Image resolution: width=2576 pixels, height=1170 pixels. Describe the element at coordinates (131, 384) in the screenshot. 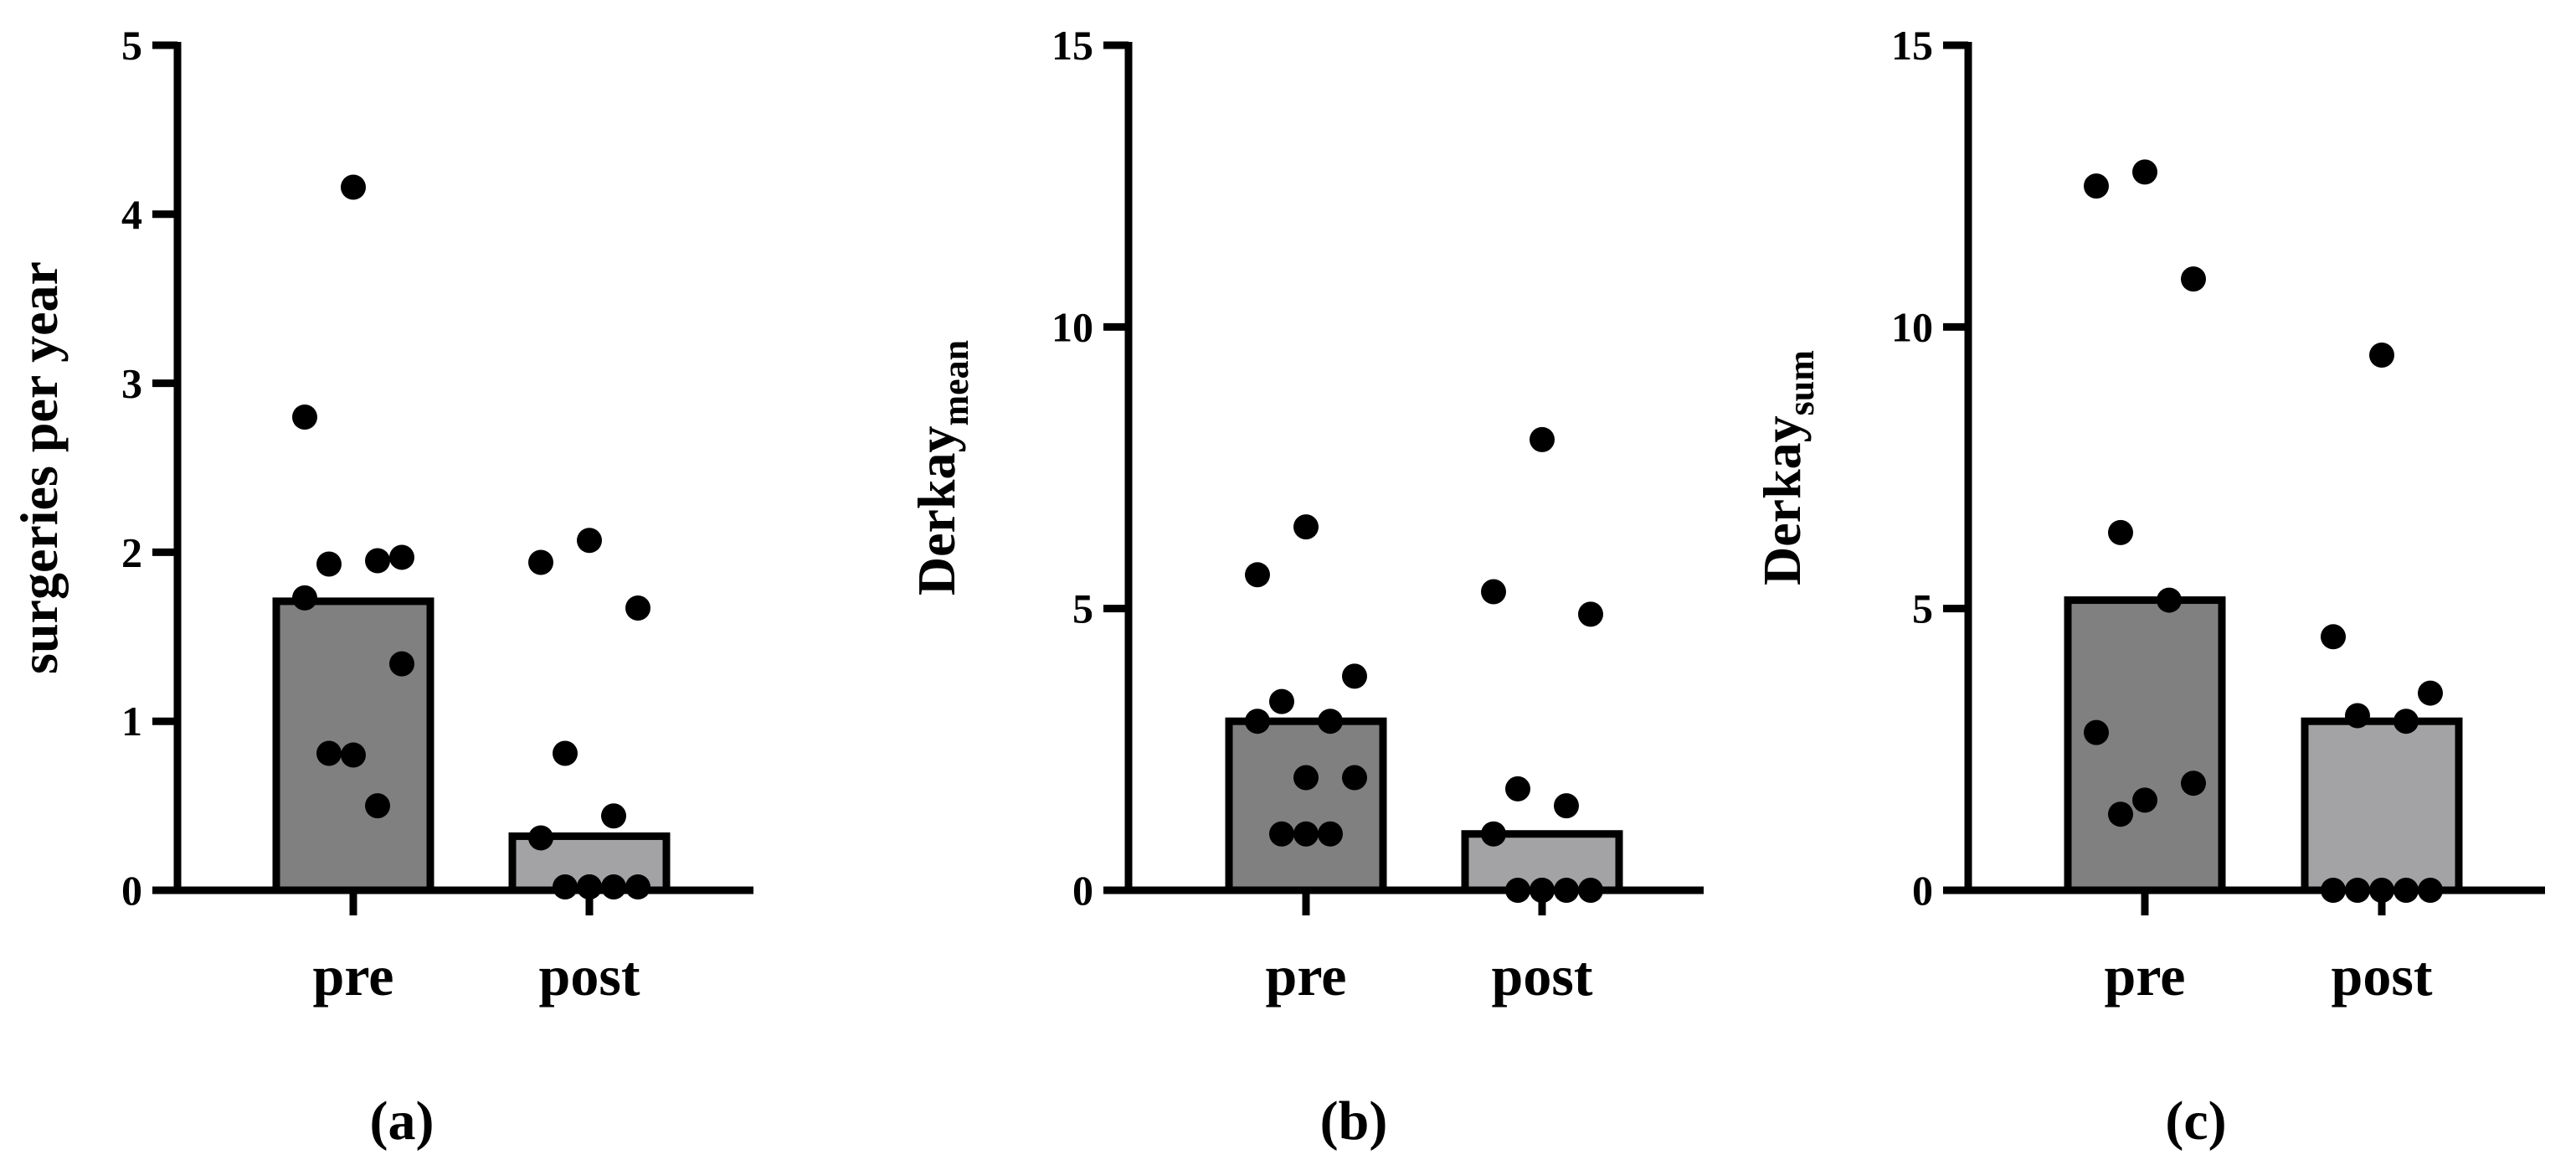

I see `y-tick-label: 3` at that location.